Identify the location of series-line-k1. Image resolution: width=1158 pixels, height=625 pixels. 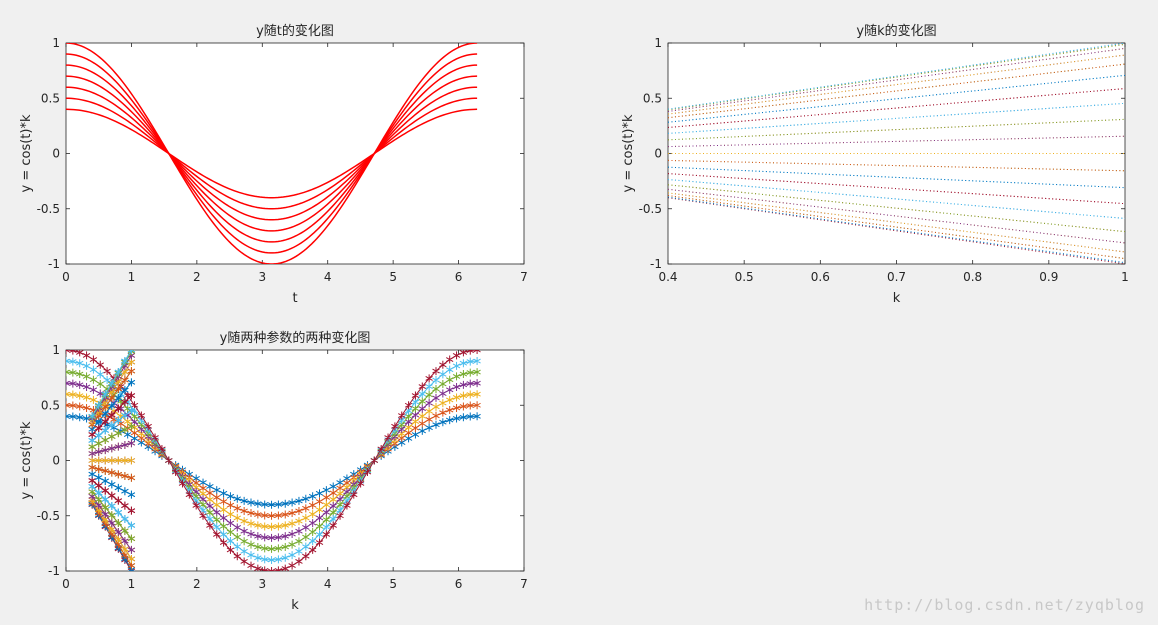
(272, 153).